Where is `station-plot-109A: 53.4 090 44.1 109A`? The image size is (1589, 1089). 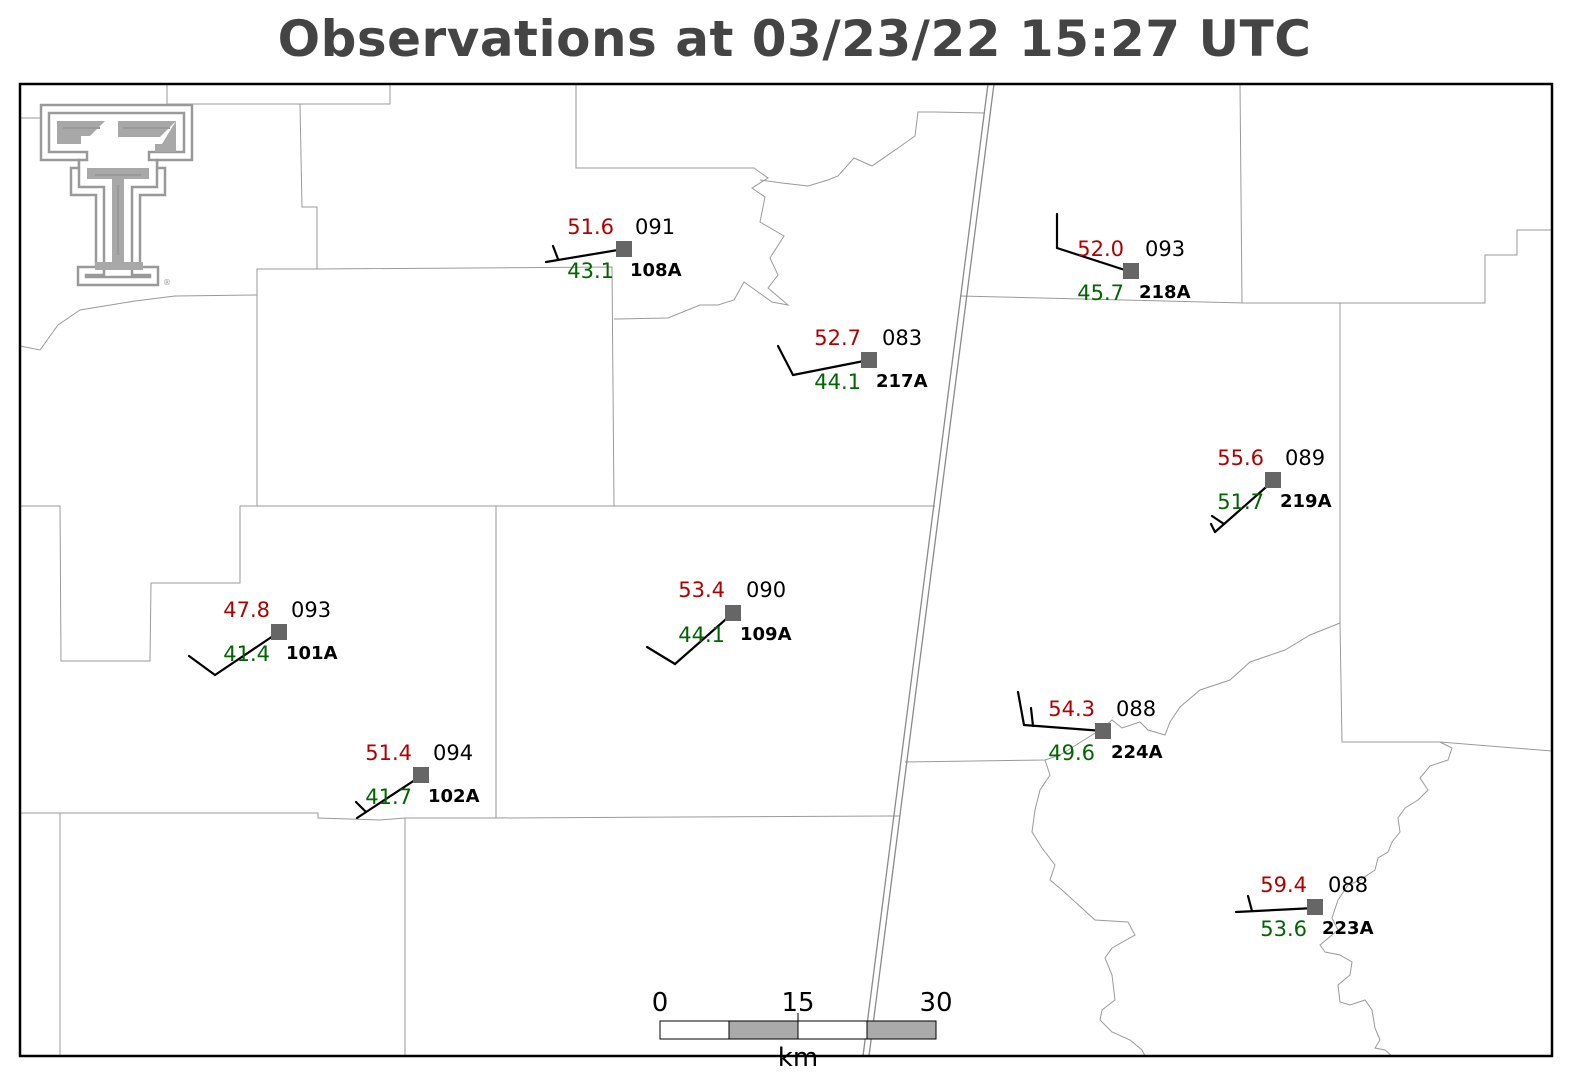 station-plot-109A: 53.4 090 44.1 109A is located at coordinates (734, 612).